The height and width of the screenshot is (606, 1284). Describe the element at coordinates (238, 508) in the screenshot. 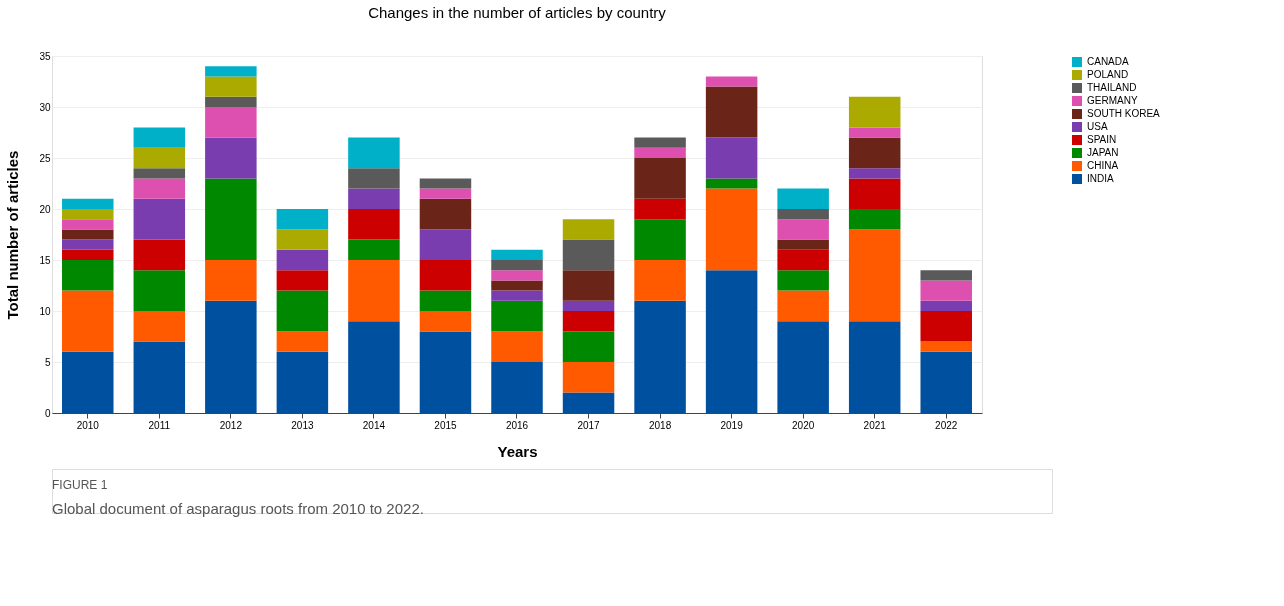

I see `text: Global document of asparagus roots from 2010 to 2022.` at that location.